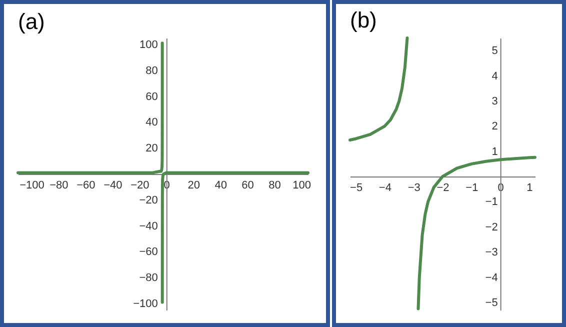 The width and height of the screenshot is (566, 327). I want to click on x-tick-label: −40, so click(113, 186).